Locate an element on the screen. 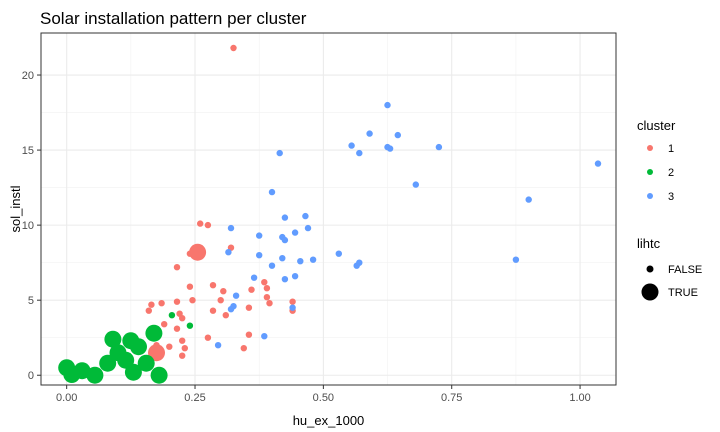 The width and height of the screenshot is (720, 432). x-axis-title: hu_ex_1000 is located at coordinates (329, 420).